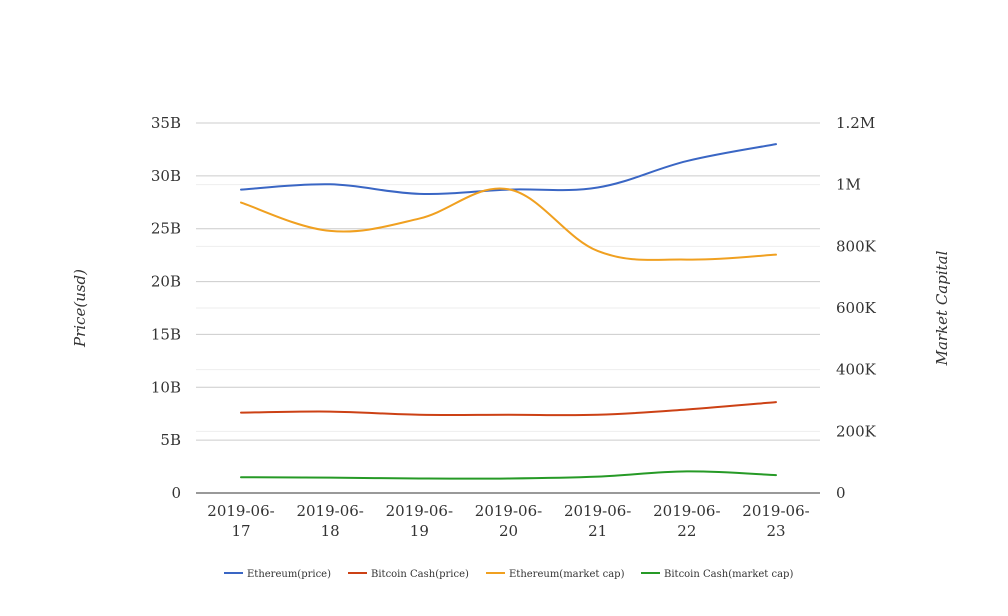  What do you see at coordinates (240, 531) in the screenshot?
I see `x-tick-label-line: 17` at bounding box center [240, 531].